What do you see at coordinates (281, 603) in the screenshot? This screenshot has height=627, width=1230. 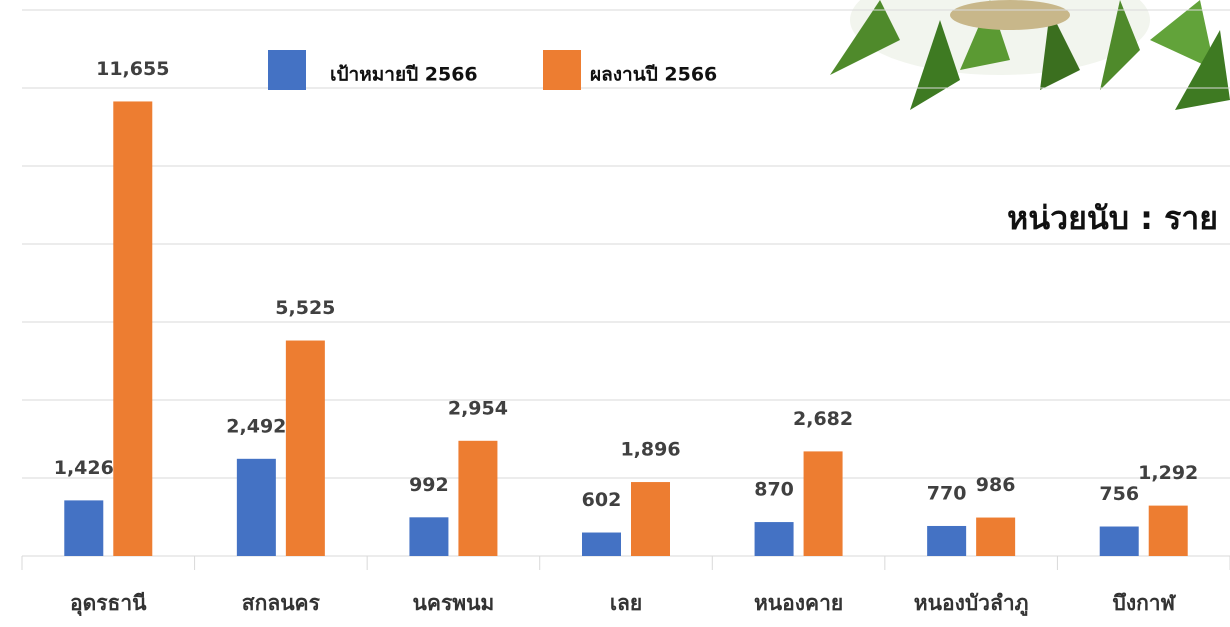 I see `x-tick-label: สกลนคร` at bounding box center [281, 603].